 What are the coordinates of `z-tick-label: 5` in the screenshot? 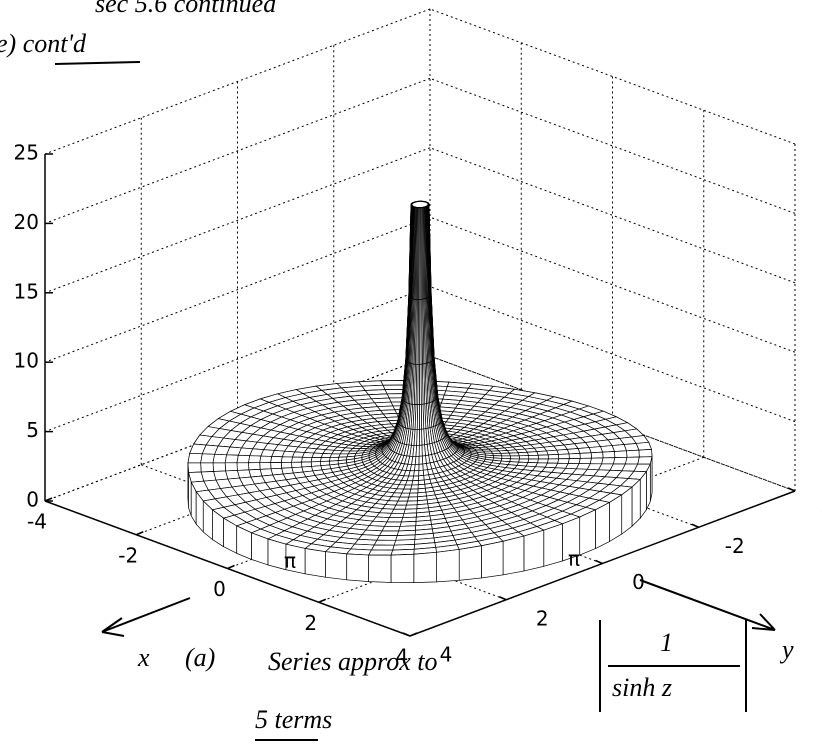 It's located at (32, 430).